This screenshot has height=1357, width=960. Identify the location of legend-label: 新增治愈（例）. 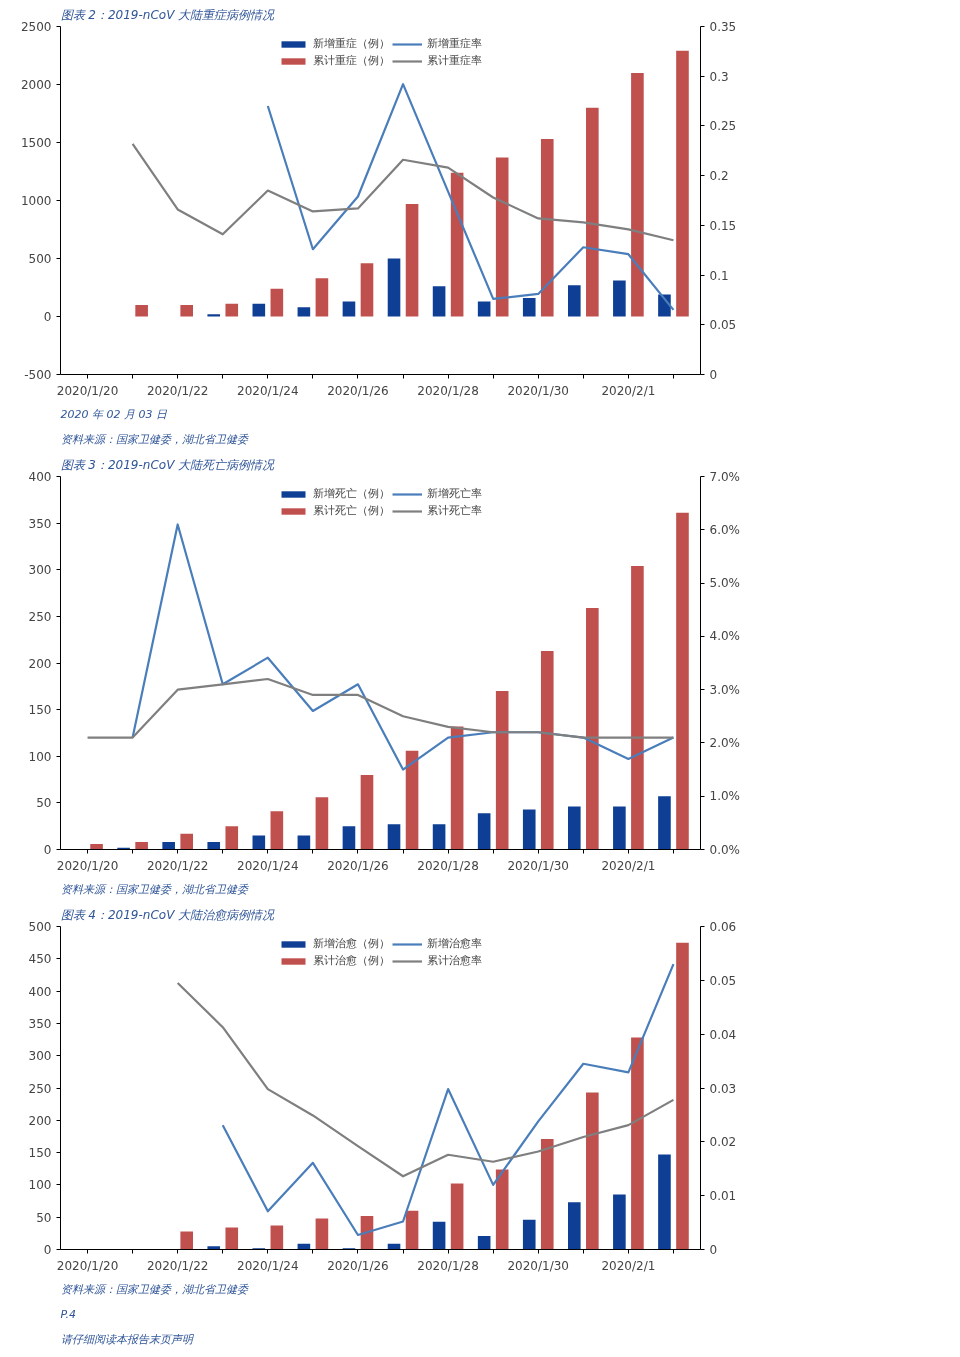
(351, 943).